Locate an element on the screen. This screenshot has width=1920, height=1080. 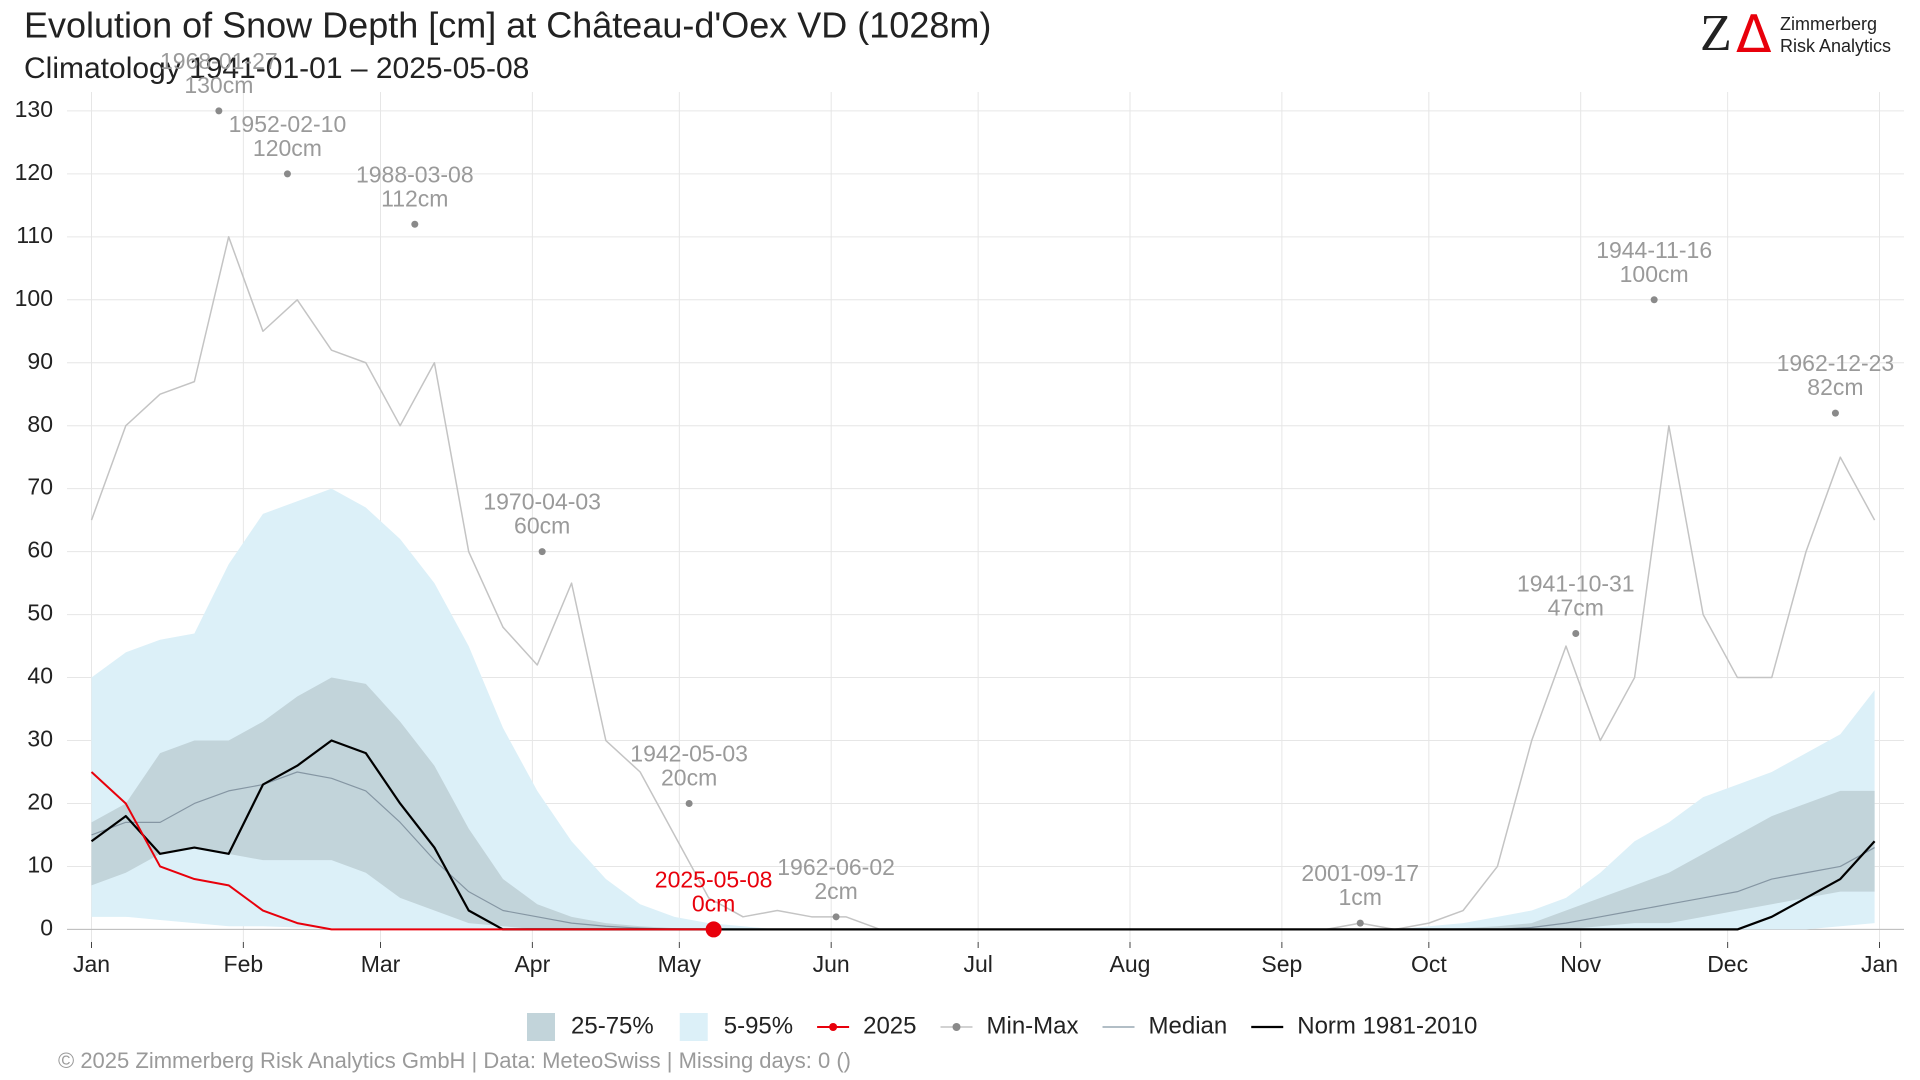
legend-label: 2025 is located at coordinates (889, 1025).